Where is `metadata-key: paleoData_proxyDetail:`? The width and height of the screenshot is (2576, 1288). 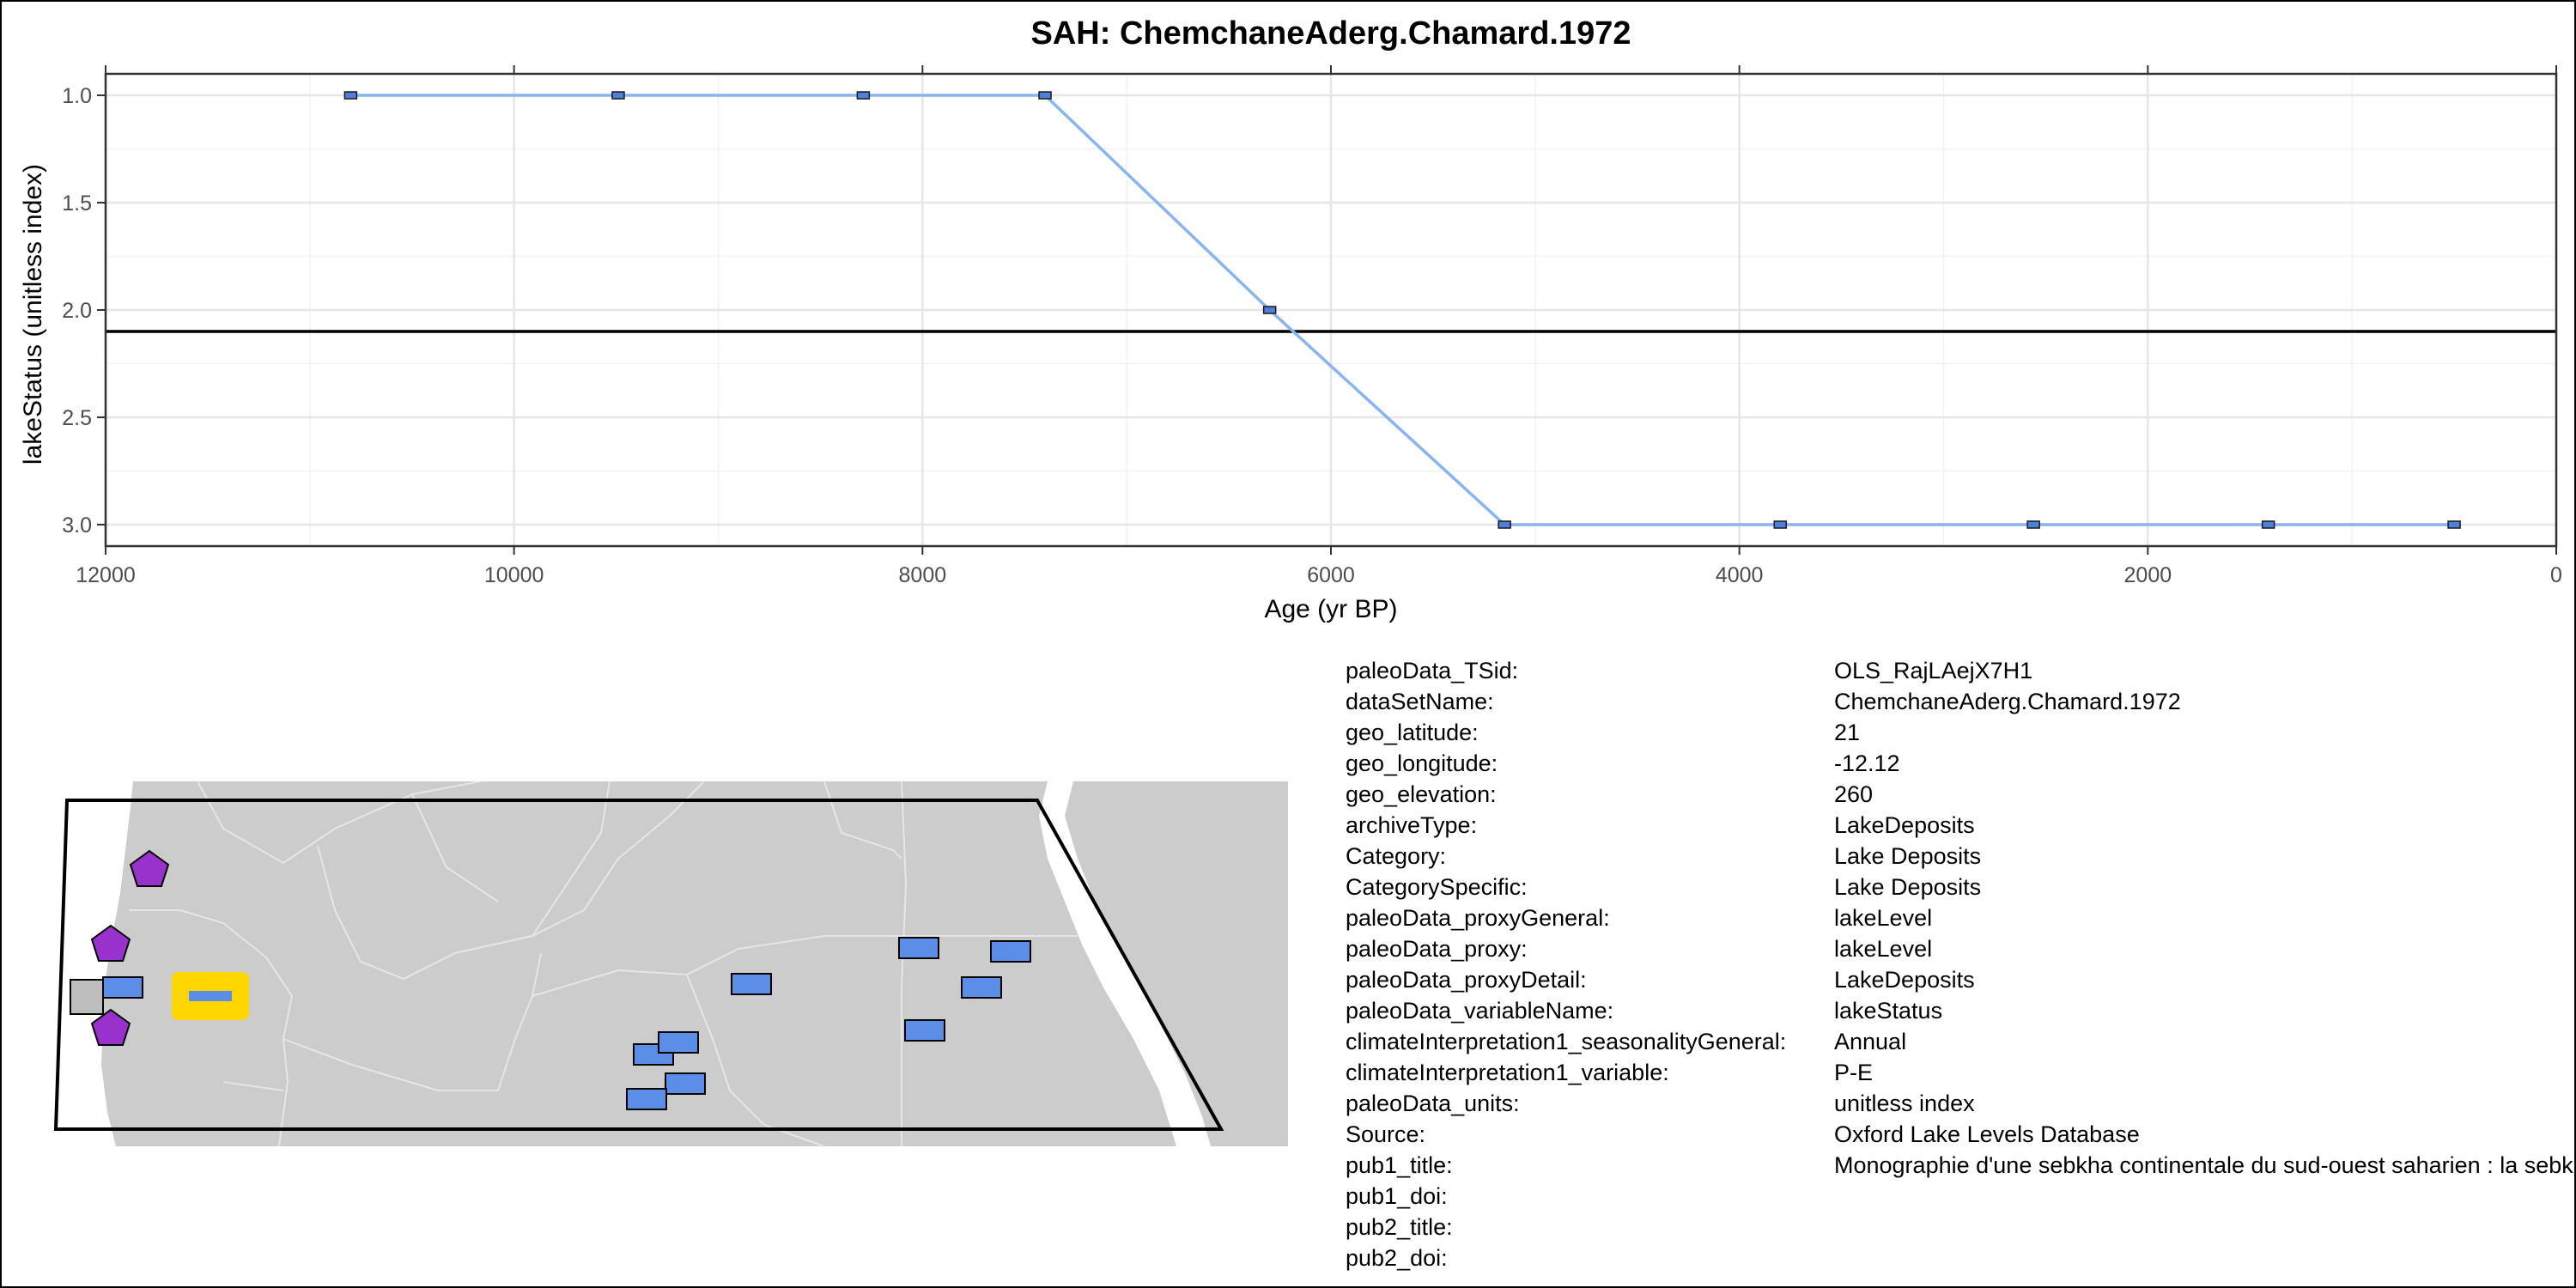
metadata-key: paleoData_proxyDetail: is located at coordinates (1466, 980).